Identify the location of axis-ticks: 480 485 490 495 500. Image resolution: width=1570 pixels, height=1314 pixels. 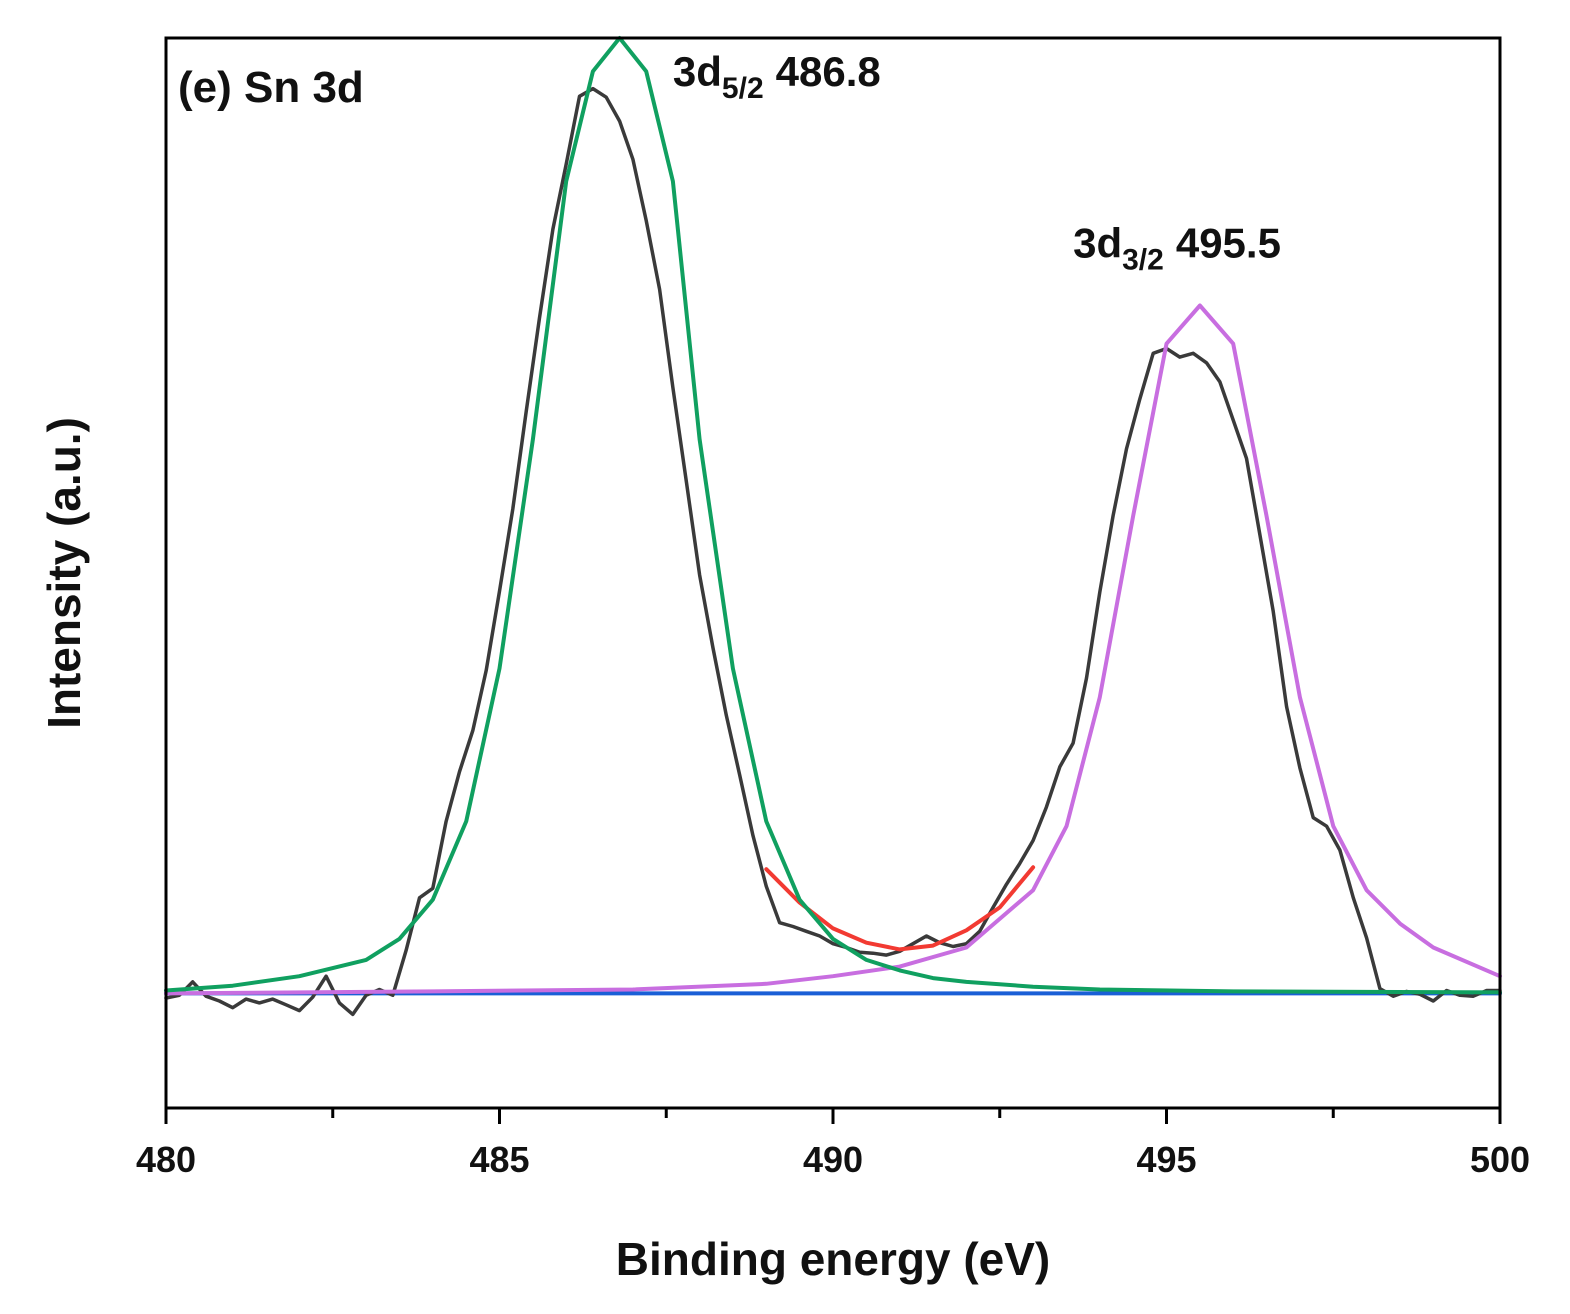
(833, 1144).